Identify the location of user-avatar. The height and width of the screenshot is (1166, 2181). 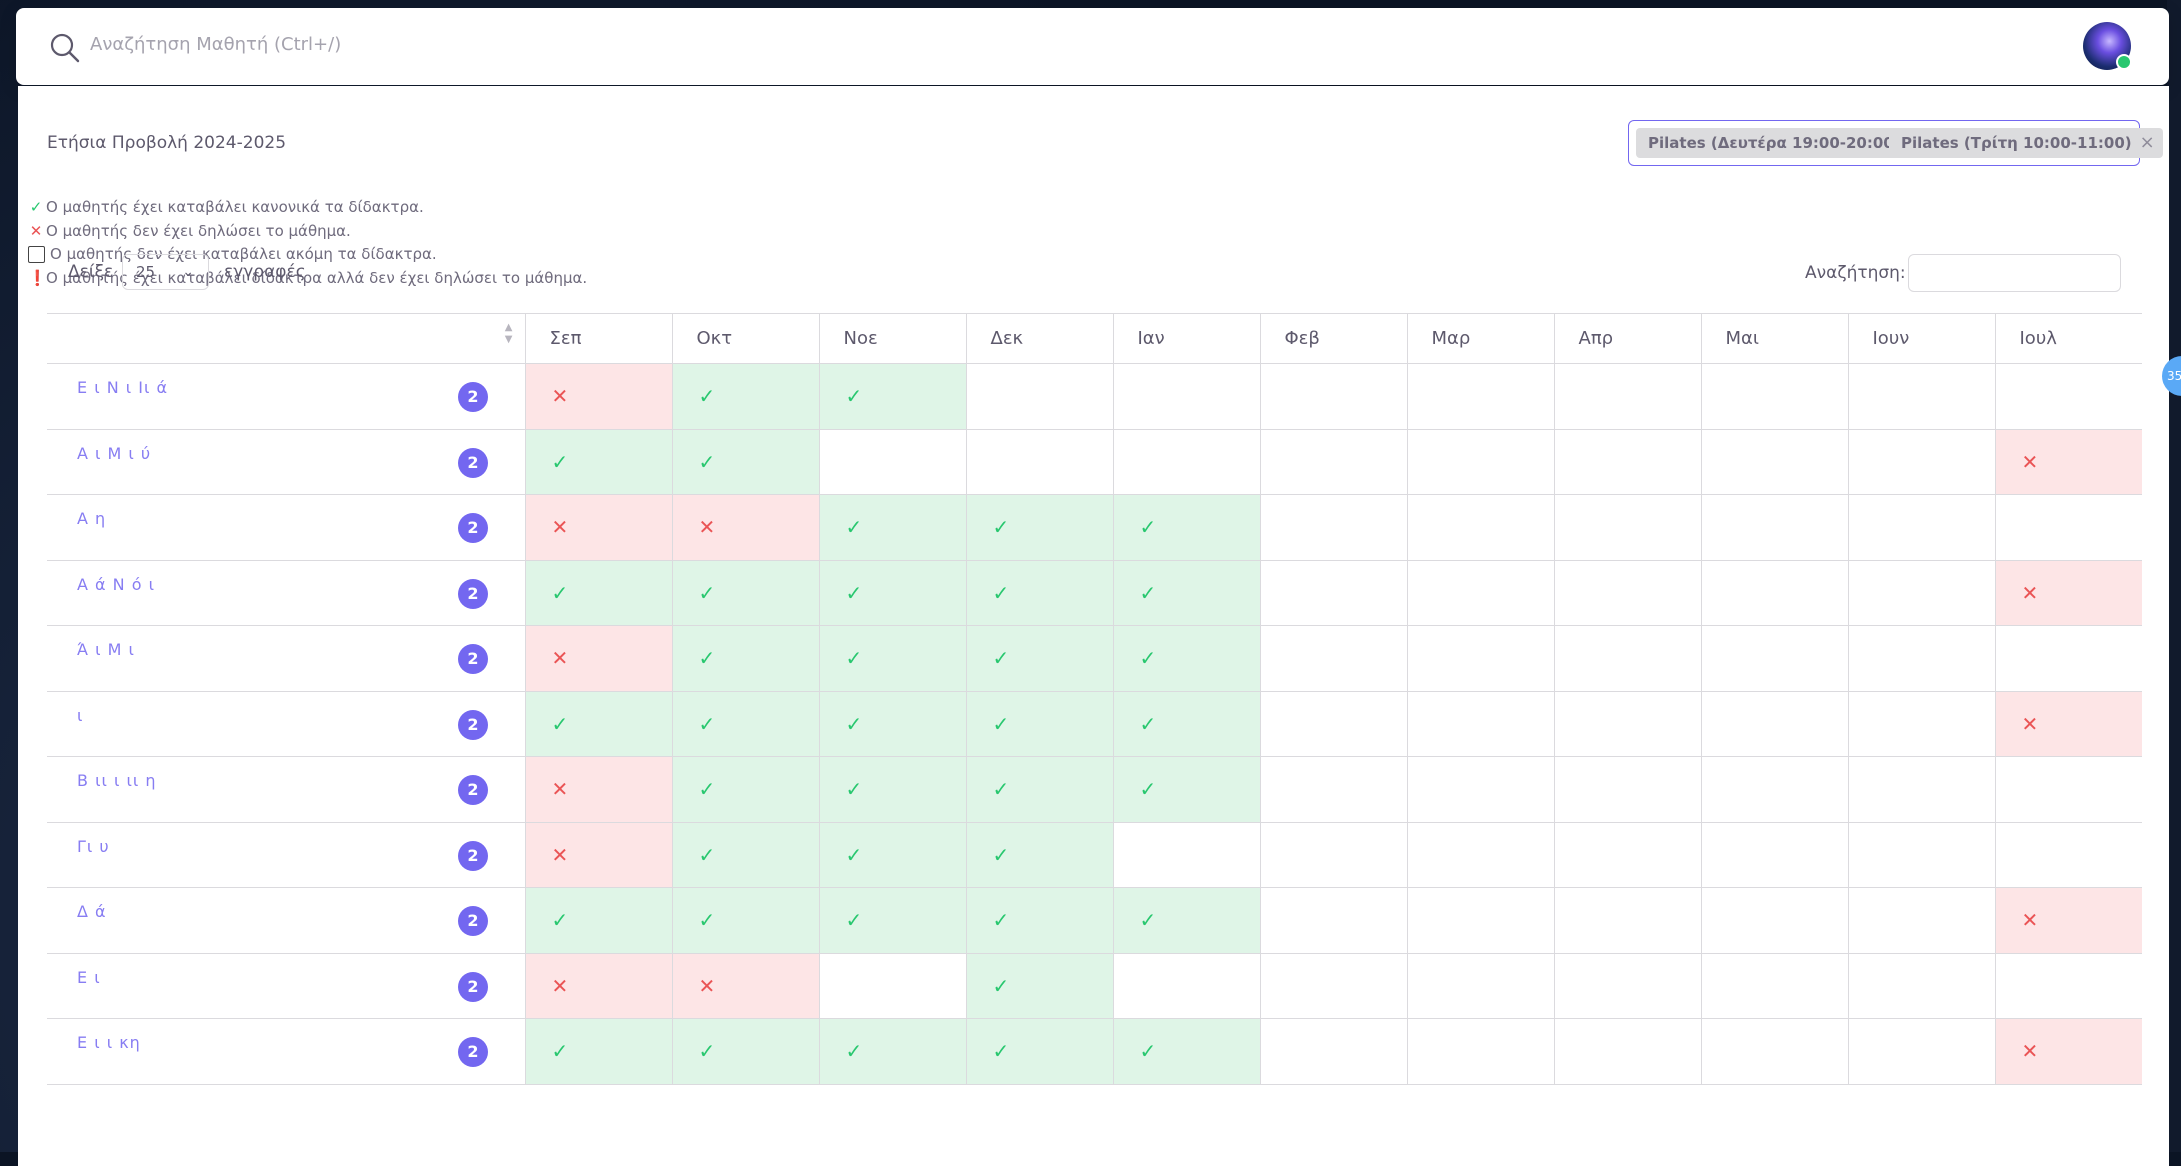
(2107, 46).